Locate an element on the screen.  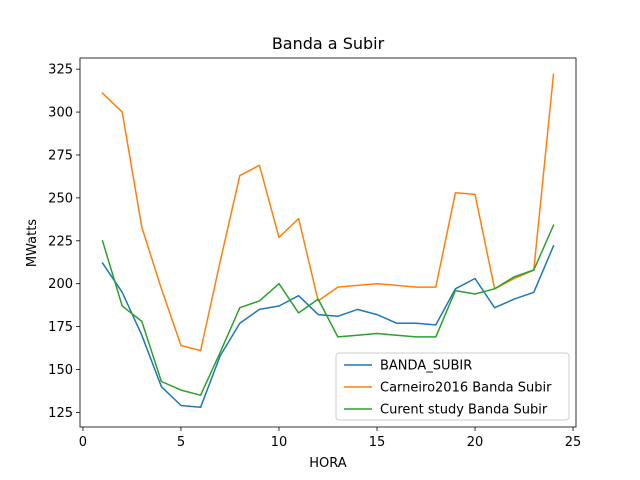
y-axis-title: MWatts is located at coordinates (32, 243).